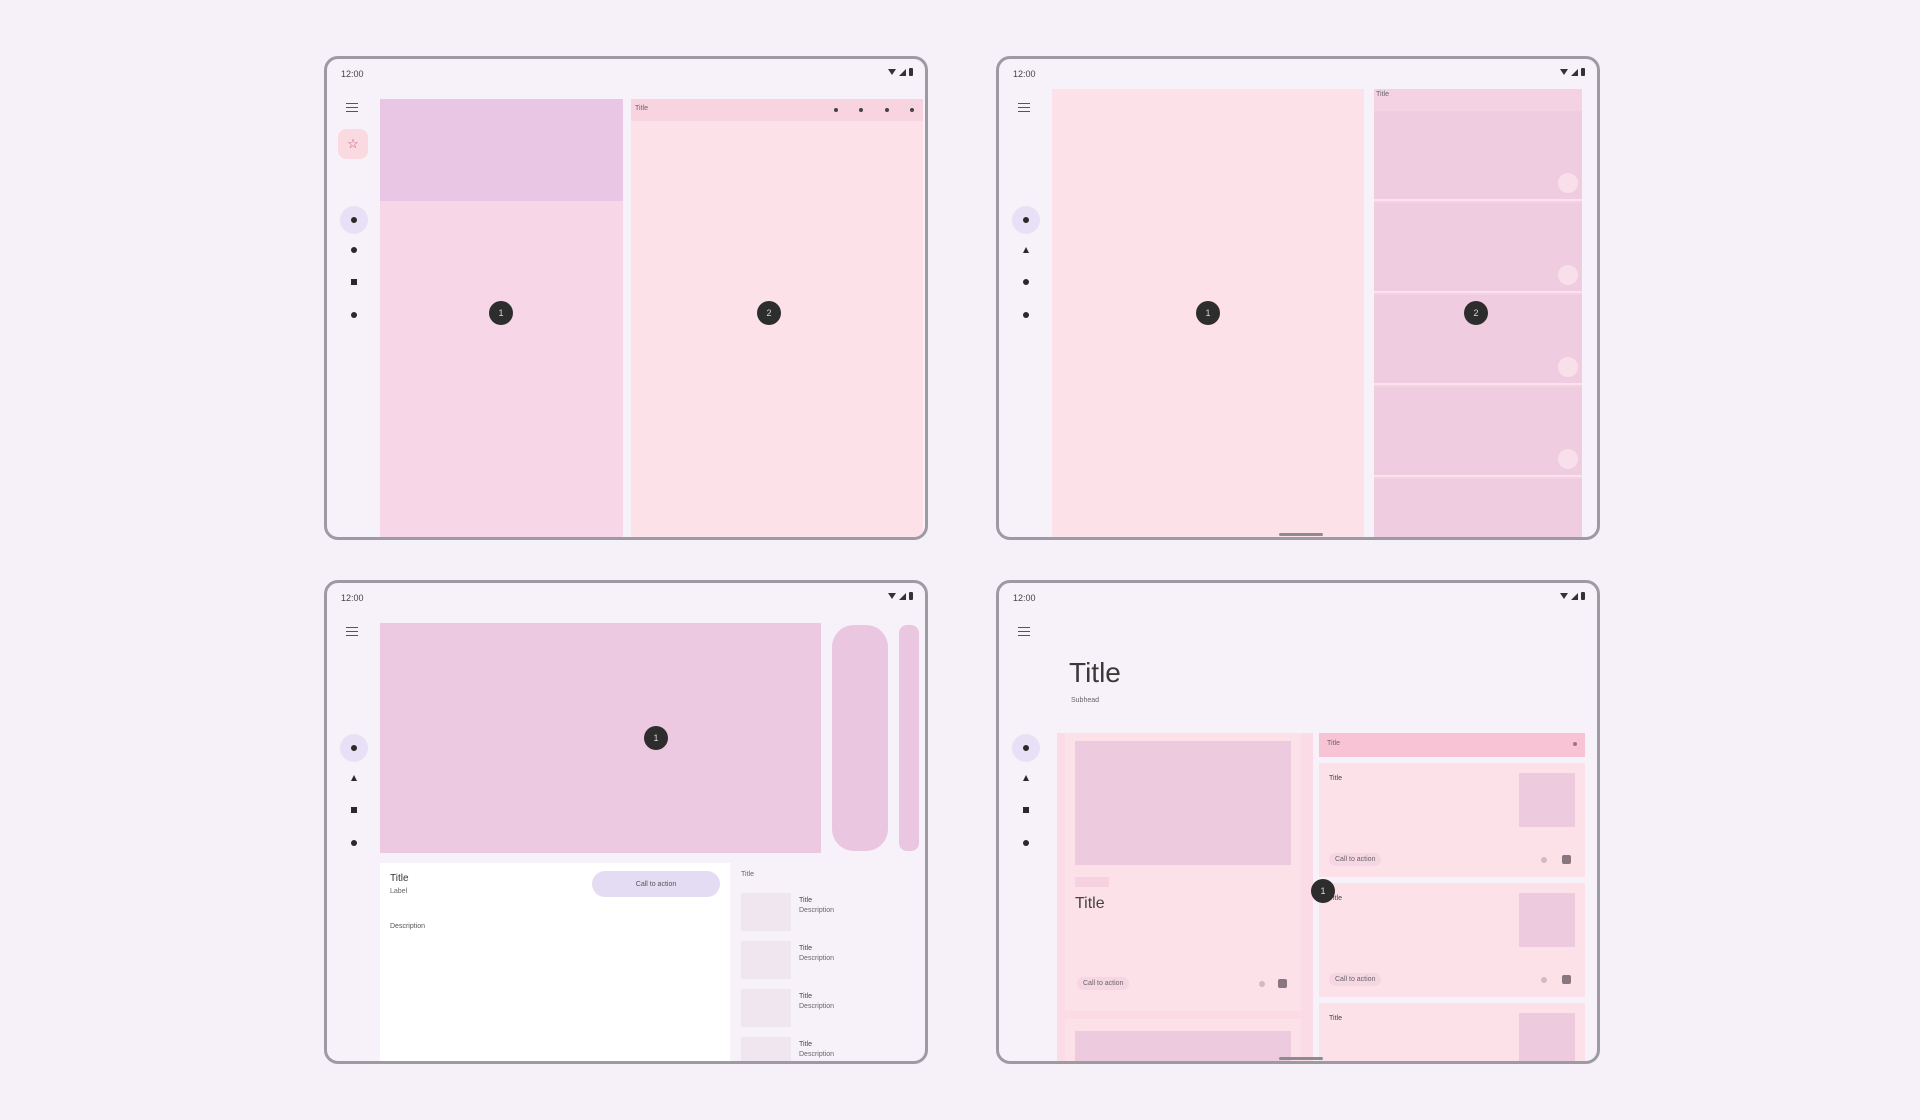  I want to click on feature-column: Title Call to action, so click(1185, 897).